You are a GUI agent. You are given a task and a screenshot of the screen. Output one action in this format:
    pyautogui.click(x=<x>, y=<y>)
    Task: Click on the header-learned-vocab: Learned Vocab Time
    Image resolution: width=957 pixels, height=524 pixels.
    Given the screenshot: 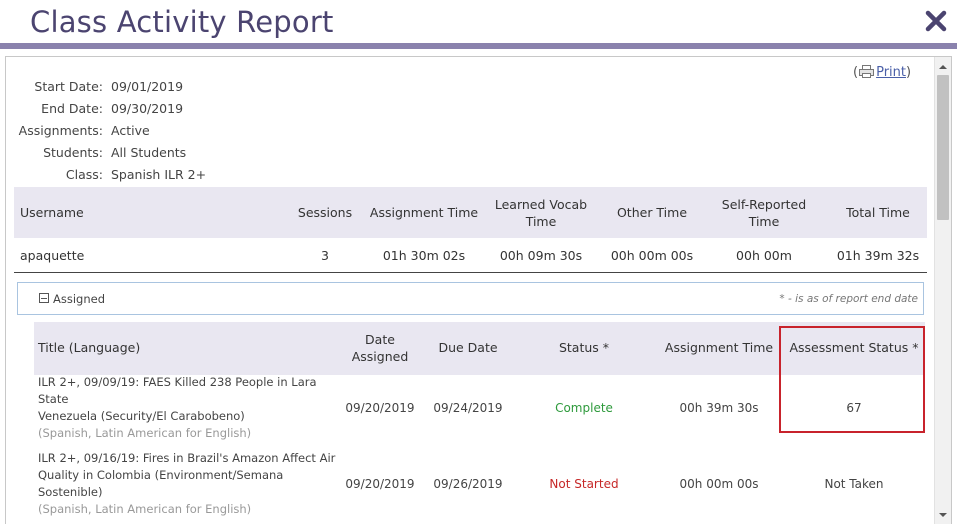 What is the action you would take?
    pyautogui.click(x=541, y=212)
    